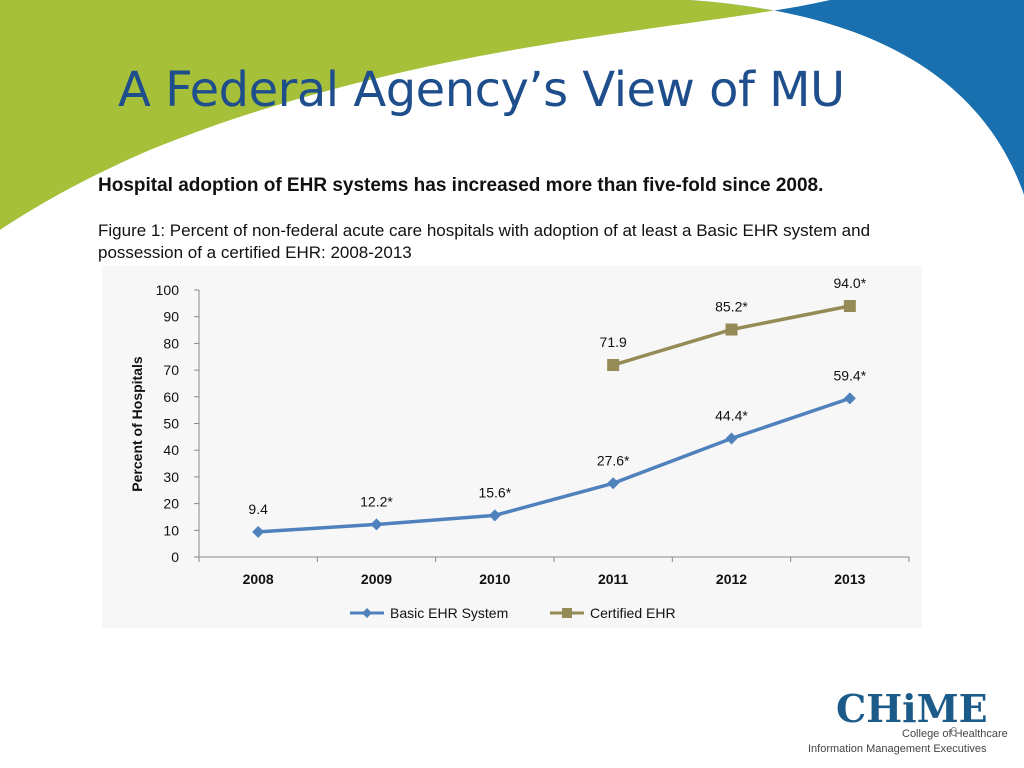 The height and width of the screenshot is (768, 1024). What do you see at coordinates (554, 571) in the screenshot?
I see `x-axis: 2008 2009 2010 2011 2012 2013` at bounding box center [554, 571].